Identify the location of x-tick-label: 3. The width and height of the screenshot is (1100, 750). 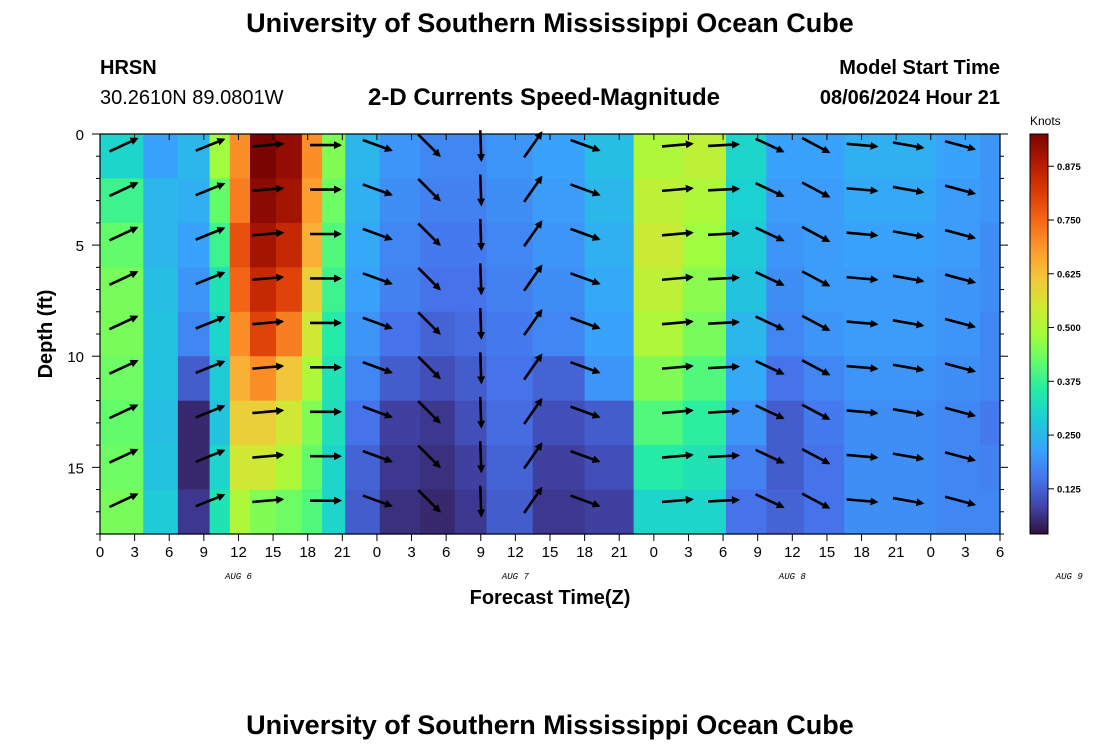
(965, 552).